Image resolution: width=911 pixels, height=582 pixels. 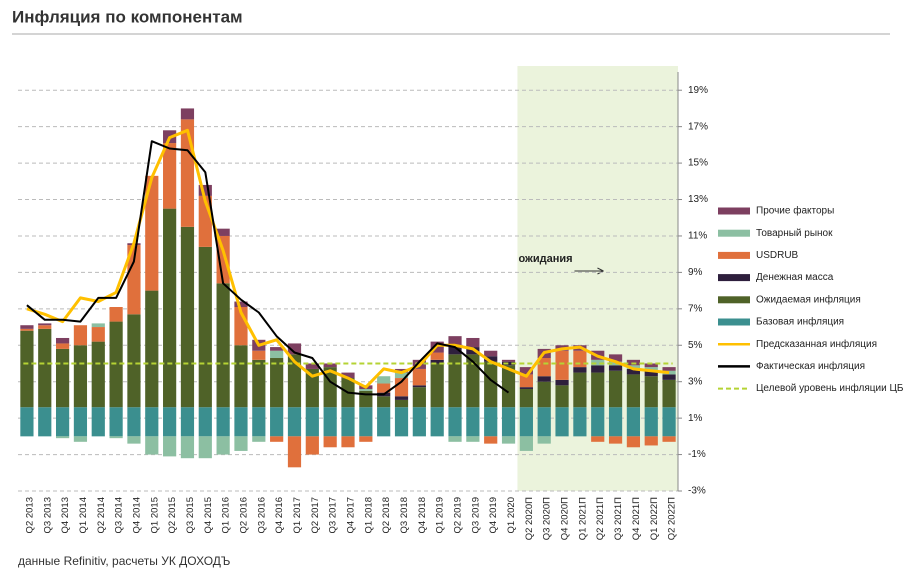 What do you see at coordinates (618, 518) in the screenshot?
I see `x-tick-label: Q3 2021П` at bounding box center [618, 518].